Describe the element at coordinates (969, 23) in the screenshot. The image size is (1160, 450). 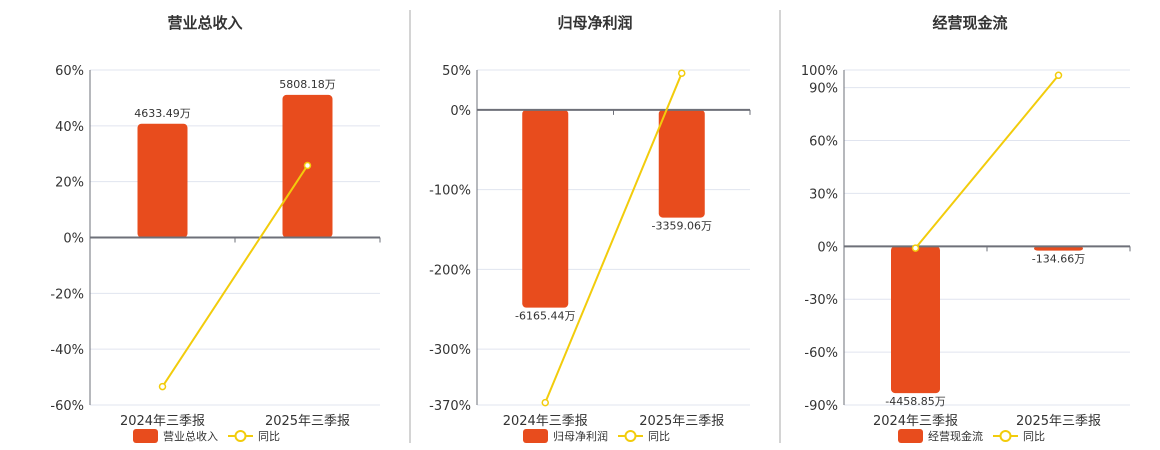
I see `chart-title: 经营现金流` at that location.